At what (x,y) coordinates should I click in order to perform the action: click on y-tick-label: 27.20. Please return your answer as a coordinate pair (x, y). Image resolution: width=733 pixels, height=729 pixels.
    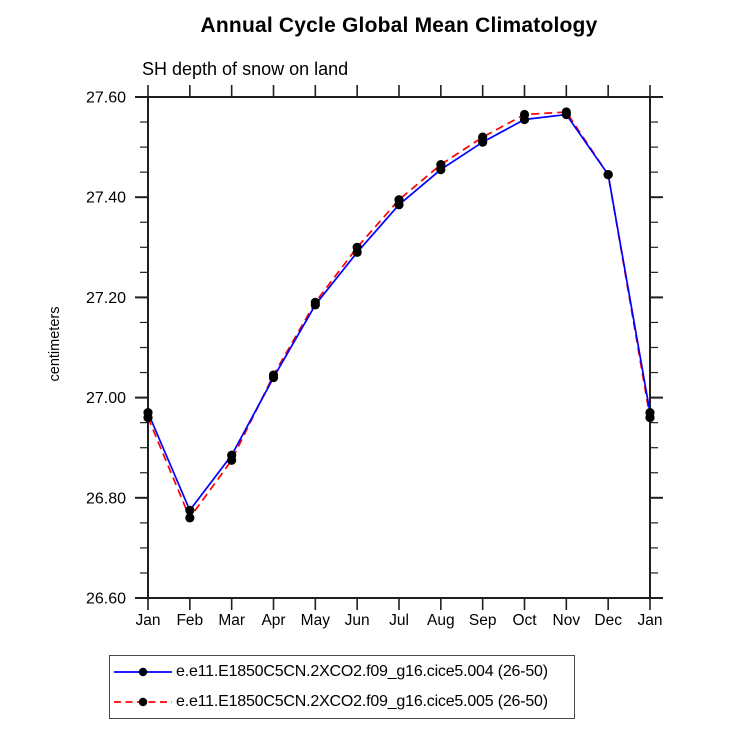
    Looking at the image, I should click on (106, 298).